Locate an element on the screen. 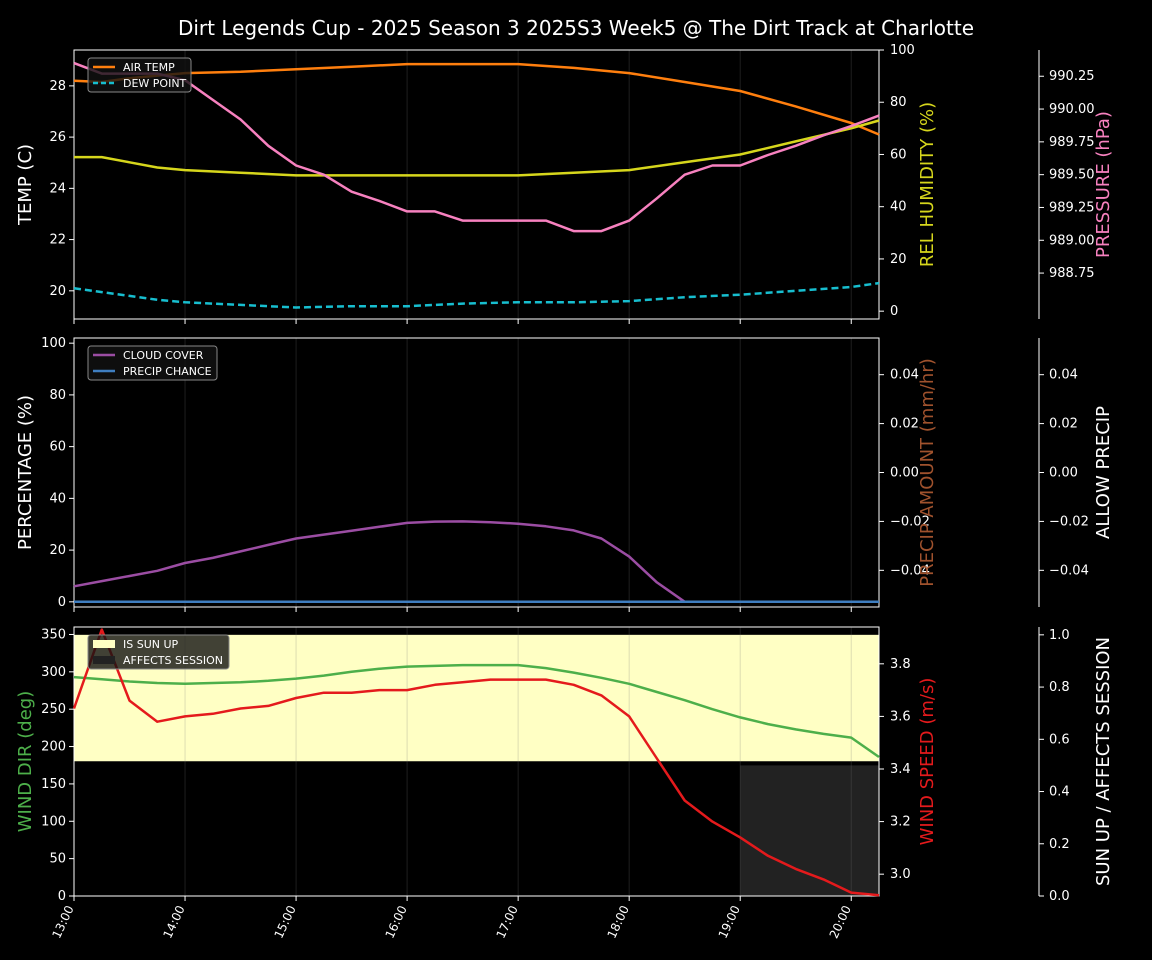 Image resolution: width=1152 pixels, height=960 pixels. y3-tick-label: 0.4 is located at coordinates (1059, 792).